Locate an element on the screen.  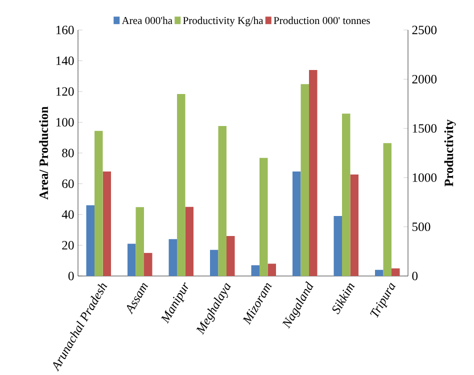
legend-label: Area 000'ha is located at coordinates (147, 20).